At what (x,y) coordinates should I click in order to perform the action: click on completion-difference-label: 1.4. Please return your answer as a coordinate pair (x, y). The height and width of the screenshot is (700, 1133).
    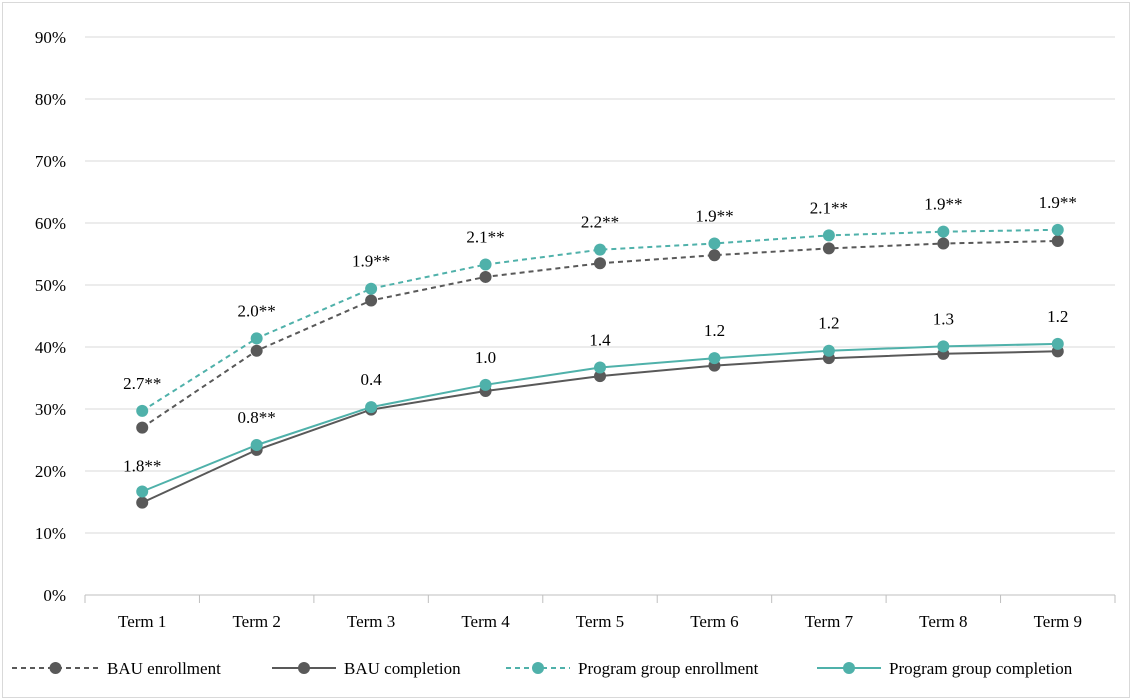
    Looking at the image, I should click on (600, 339).